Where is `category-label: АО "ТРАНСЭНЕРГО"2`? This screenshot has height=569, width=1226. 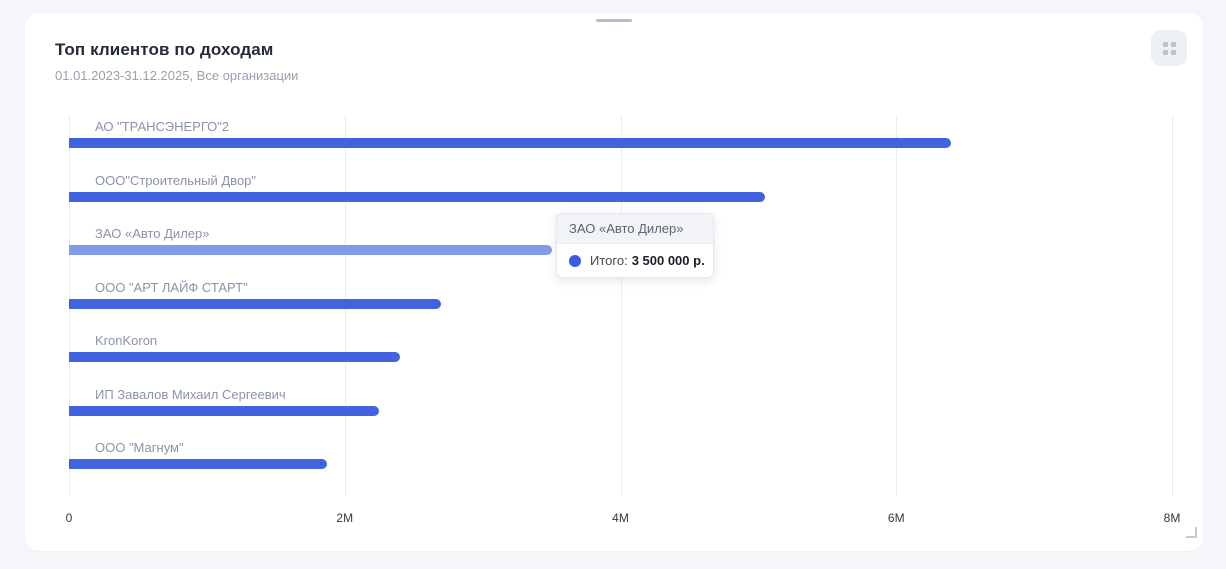 category-label: АО "ТРАНСЭНЕРГО"2 is located at coordinates (162, 126).